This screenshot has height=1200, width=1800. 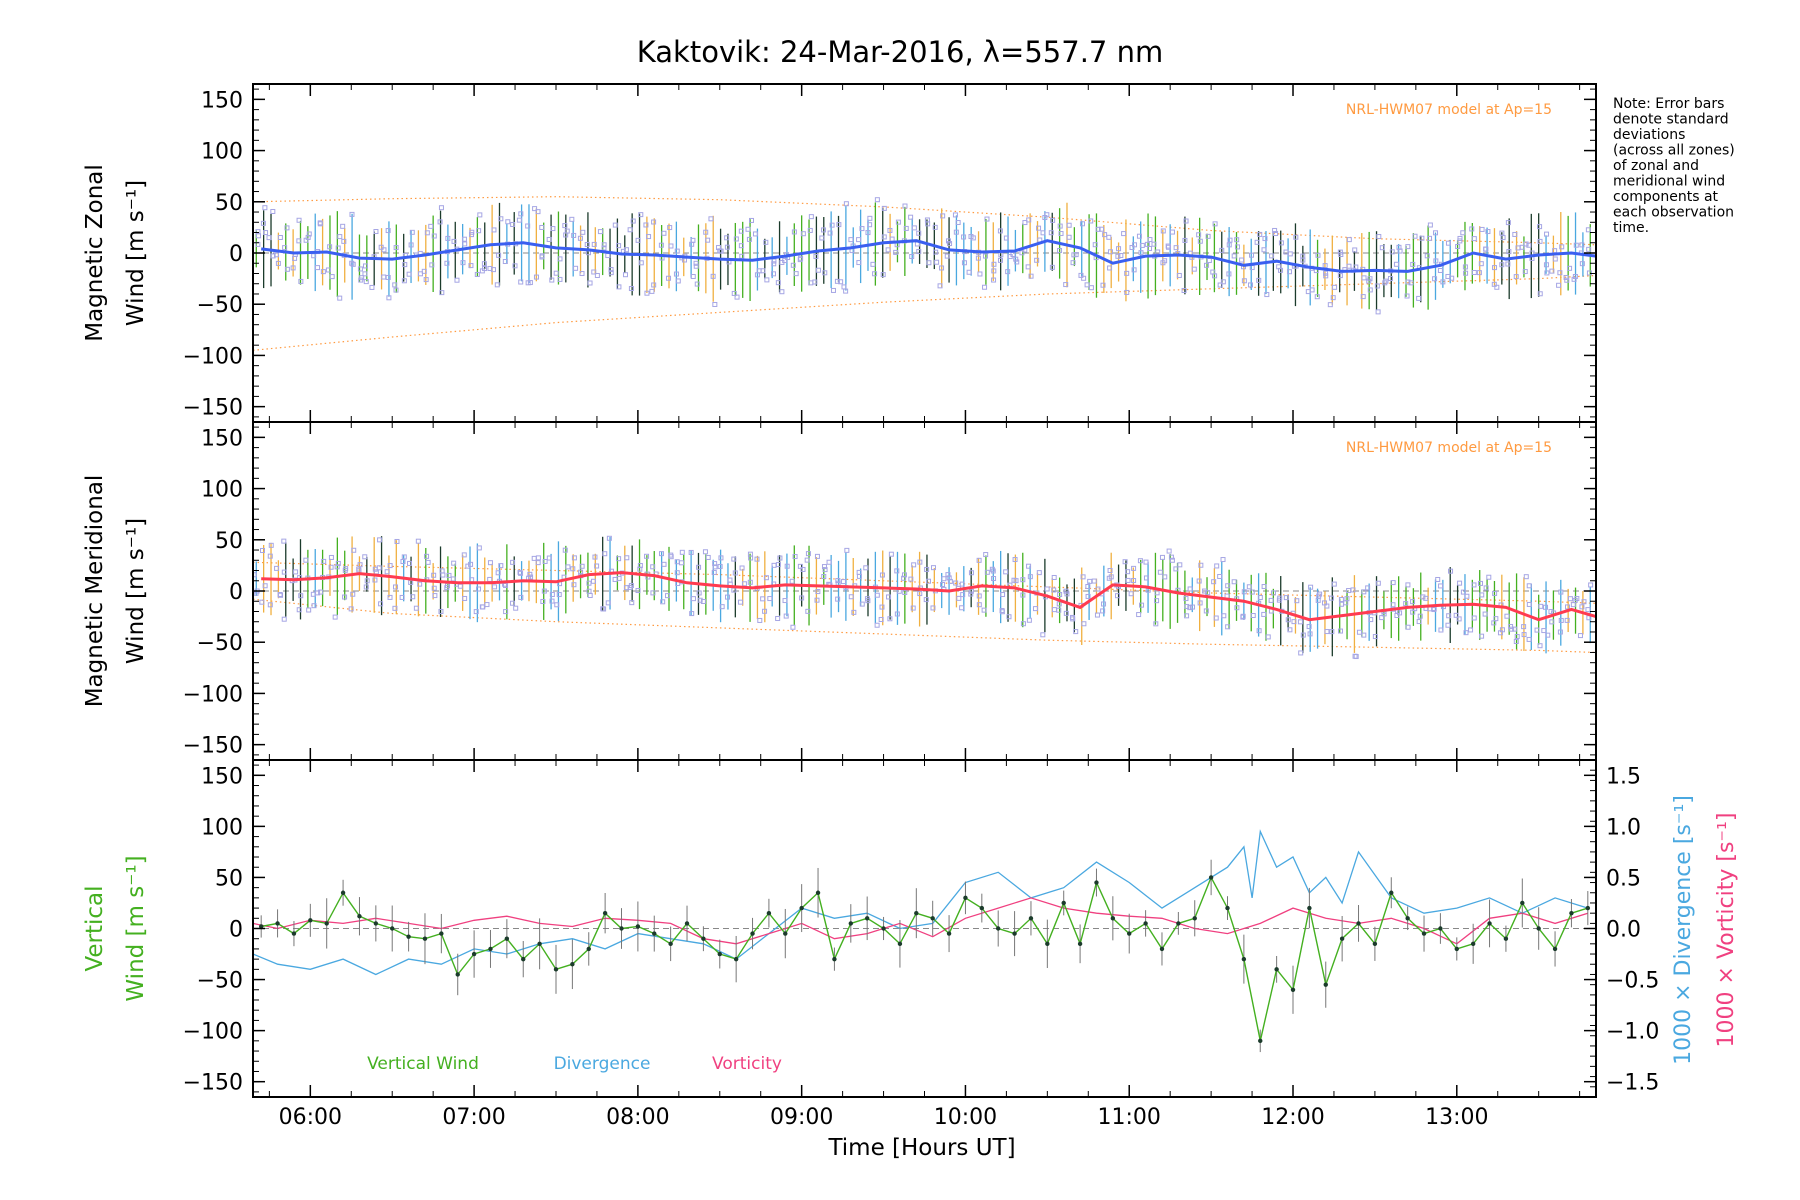 I want to click on y-axis-label: Vertical, so click(x=95, y=928).